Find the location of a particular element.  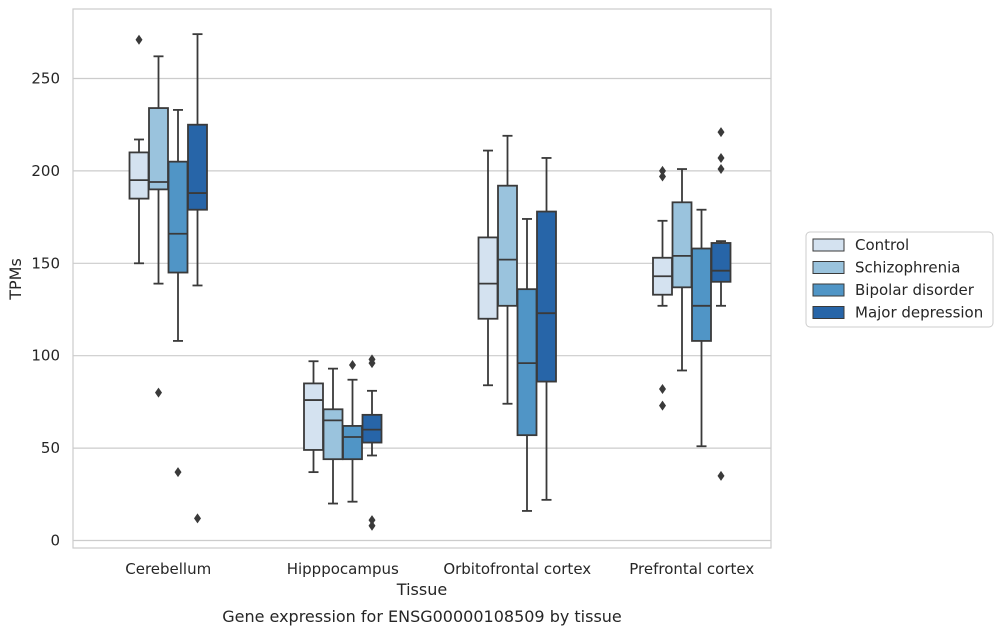

y-tick-label-50: 50 is located at coordinates (50, 448).